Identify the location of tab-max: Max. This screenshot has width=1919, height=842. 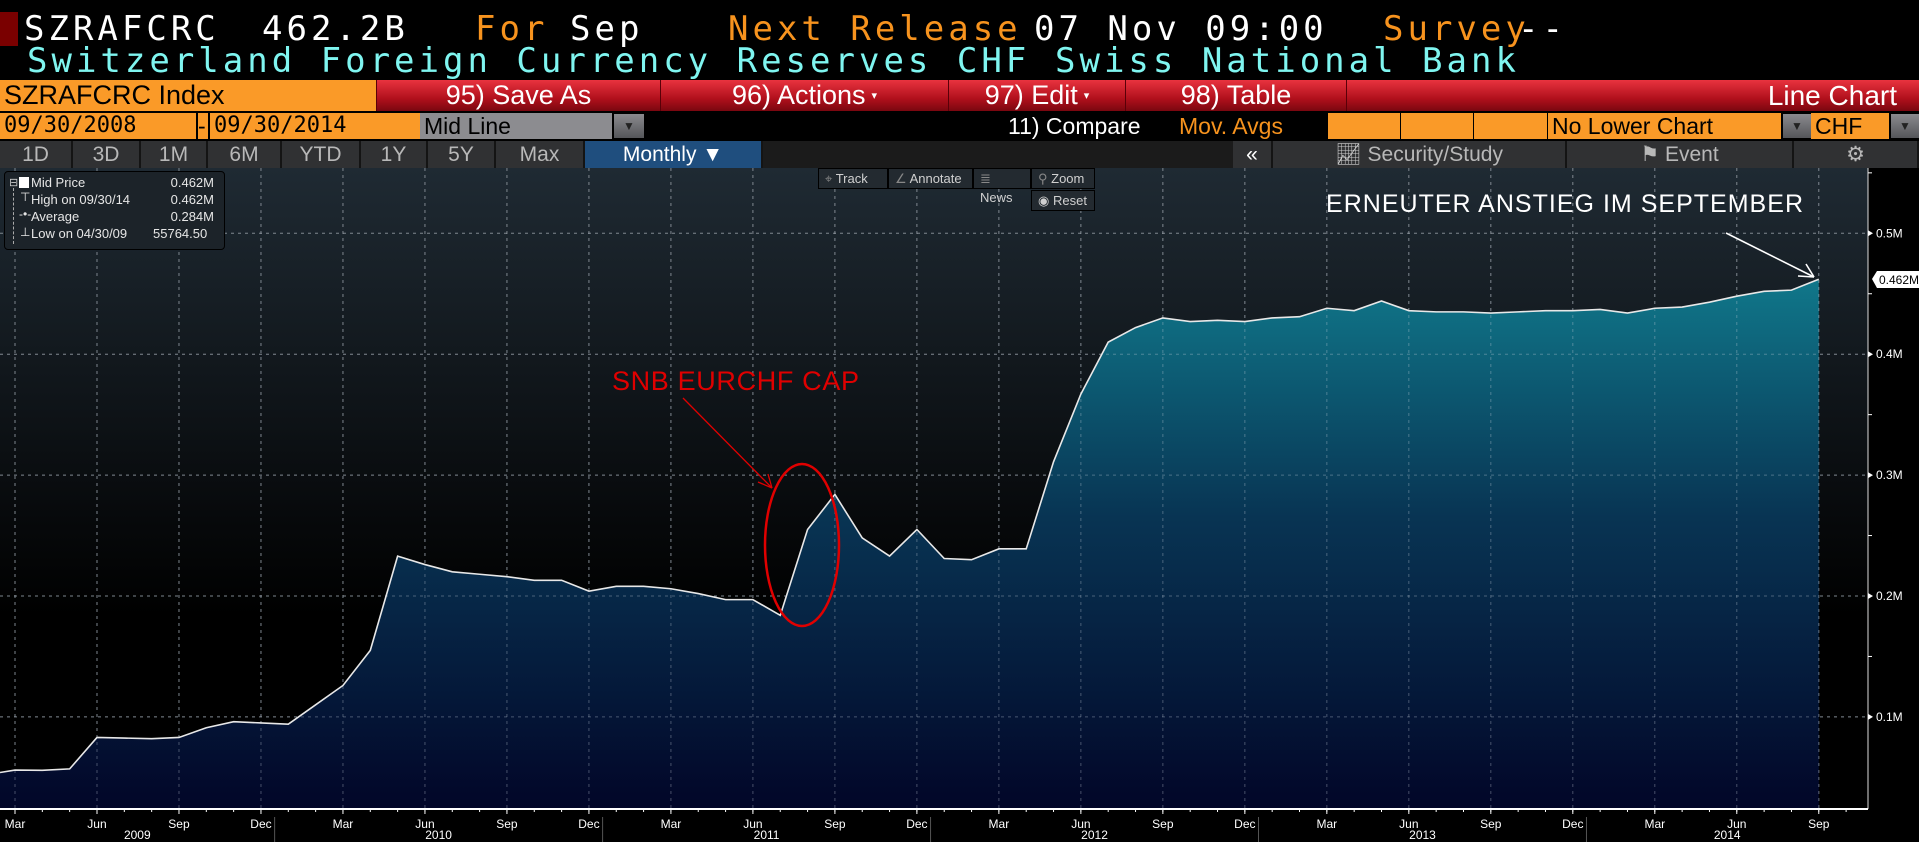
(540, 154).